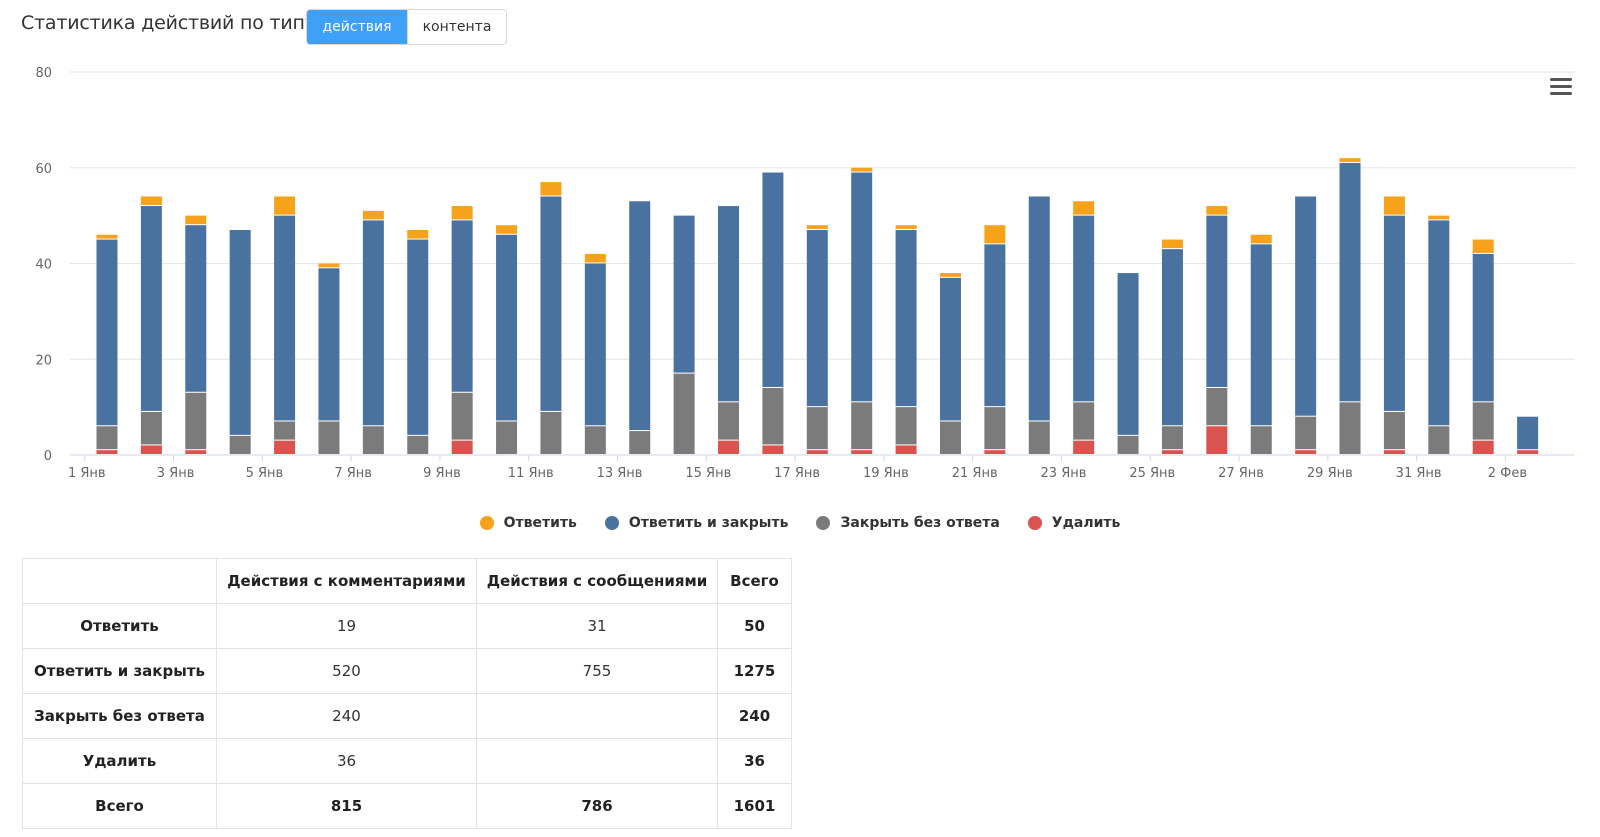 This screenshot has width=1600, height=837. What do you see at coordinates (456, 27) in the screenshot?
I see `toggle-content-button: контента` at bounding box center [456, 27].